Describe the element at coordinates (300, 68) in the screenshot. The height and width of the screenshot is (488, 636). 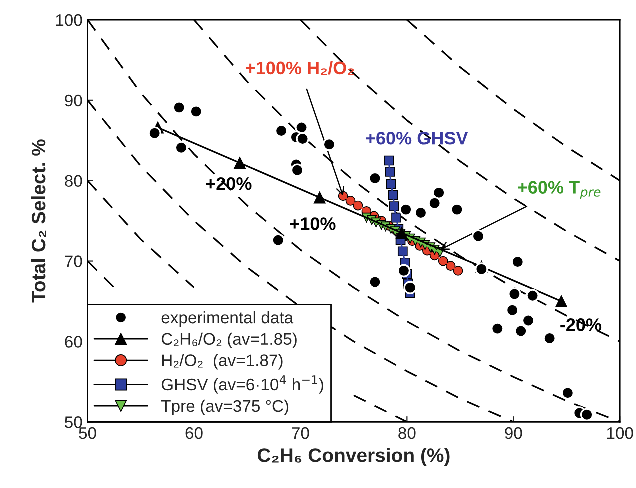
I see `annotation: +100% H₂/O₂` at that location.